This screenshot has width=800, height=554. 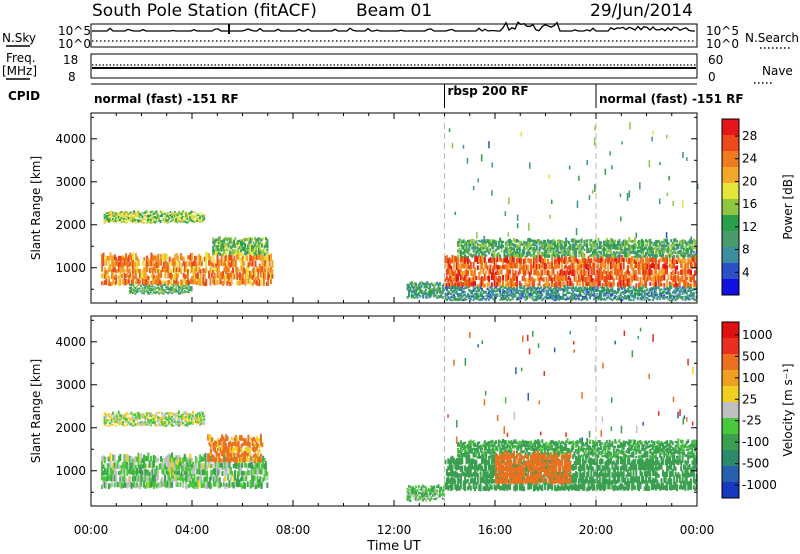 What do you see at coordinates (595, 128) in the screenshot?
I see `echo-speck` at bounding box center [595, 128].